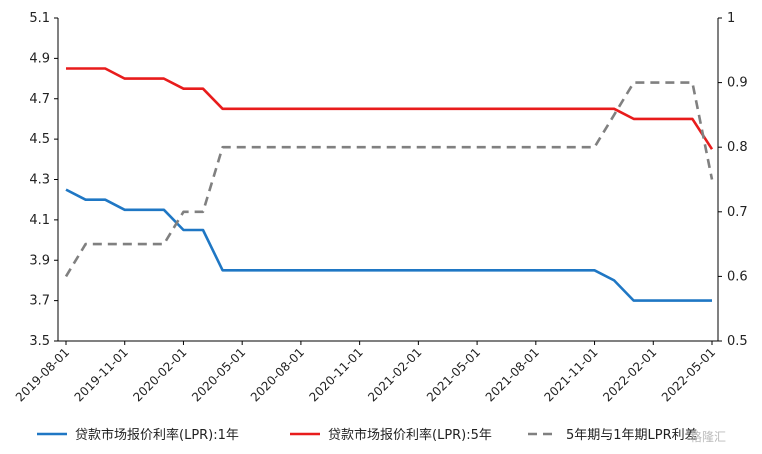 This screenshot has width=762, height=454. What do you see at coordinates (708, 436) in the screenshot?
I see `watermark-text: 格隆汇` at bounding box center [708, 436].